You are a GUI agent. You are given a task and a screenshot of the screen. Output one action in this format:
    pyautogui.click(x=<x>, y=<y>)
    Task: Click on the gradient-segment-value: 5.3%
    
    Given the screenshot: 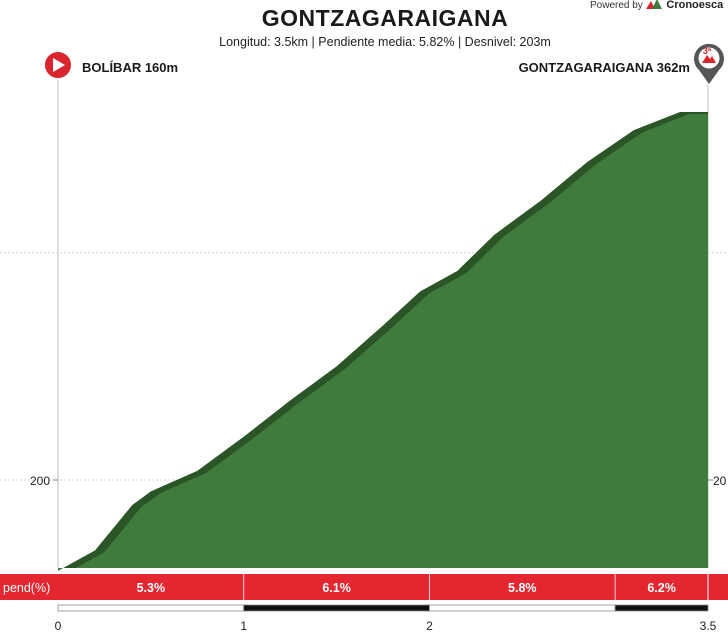 What is the action you would take?
    pyautogui.click(x=151, y=588)
    